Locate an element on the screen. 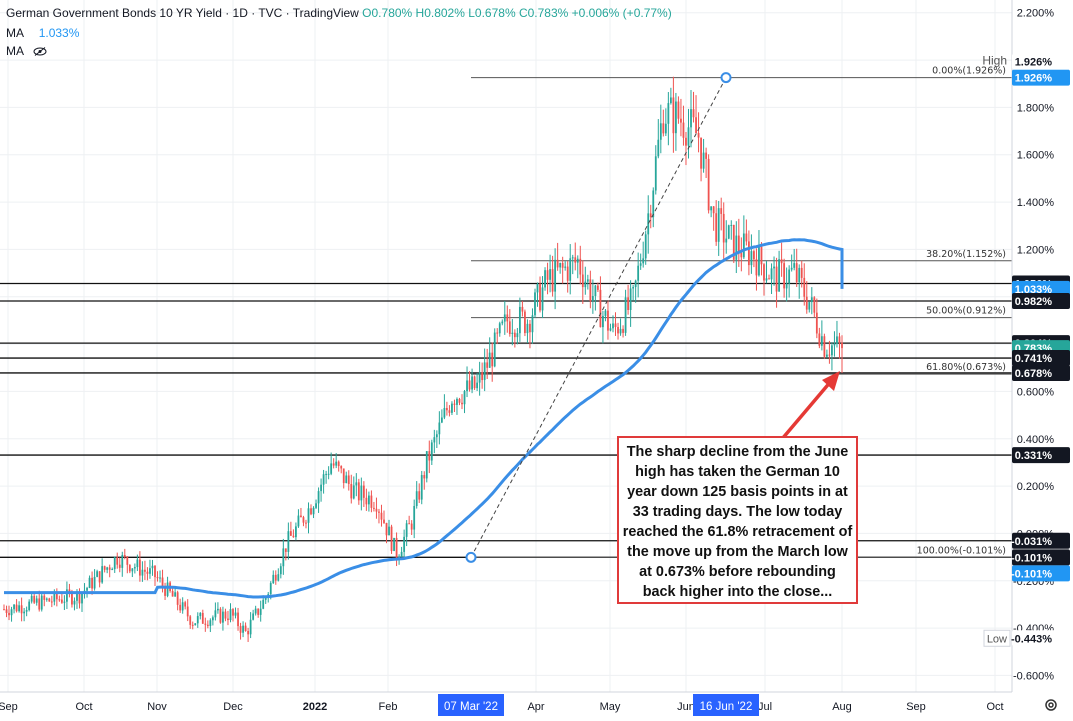 This screenshot has width=1073, height=721. legend-ma-row: MA 1.033% is located at coordinates (42, 33).